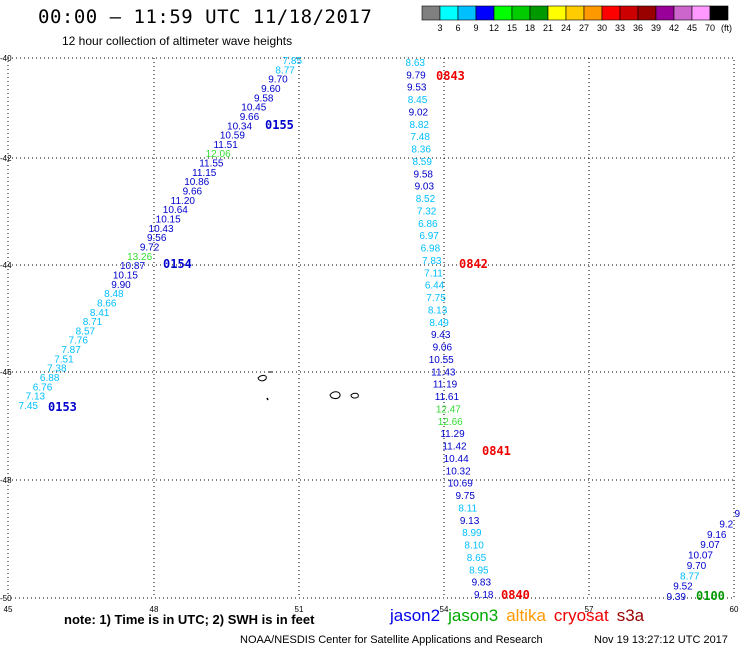 This screenshot has height=650, width=740. I want to click on colorbar-tick-label: 12, so click(494, 28).